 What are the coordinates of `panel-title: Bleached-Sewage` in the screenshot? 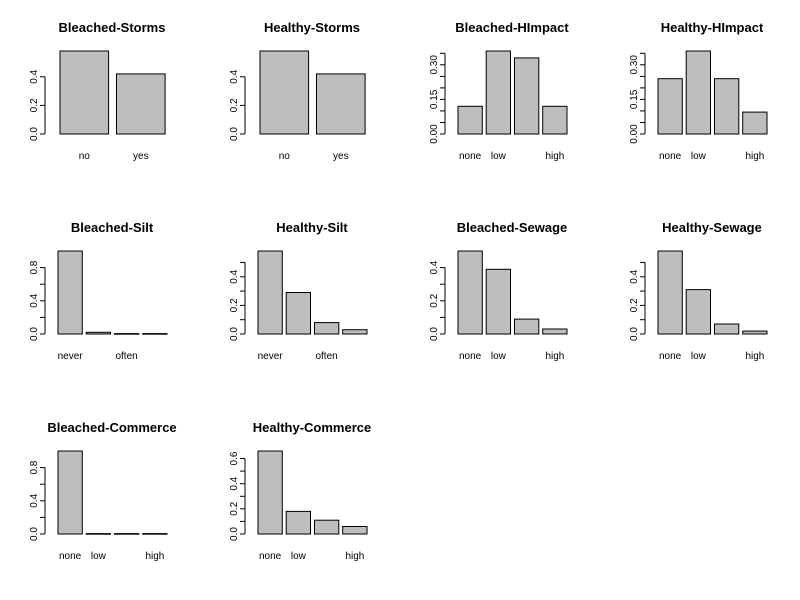 It's located at (512, 227).